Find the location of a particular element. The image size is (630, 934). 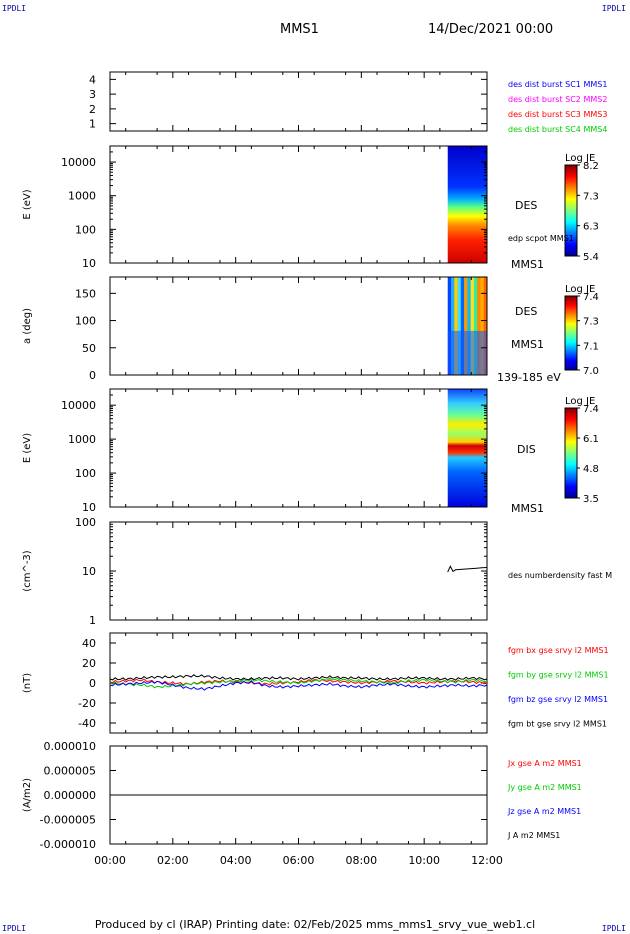

legend-entry: des dist burst SC1 MMS1 is located at coordinates (557, 84).